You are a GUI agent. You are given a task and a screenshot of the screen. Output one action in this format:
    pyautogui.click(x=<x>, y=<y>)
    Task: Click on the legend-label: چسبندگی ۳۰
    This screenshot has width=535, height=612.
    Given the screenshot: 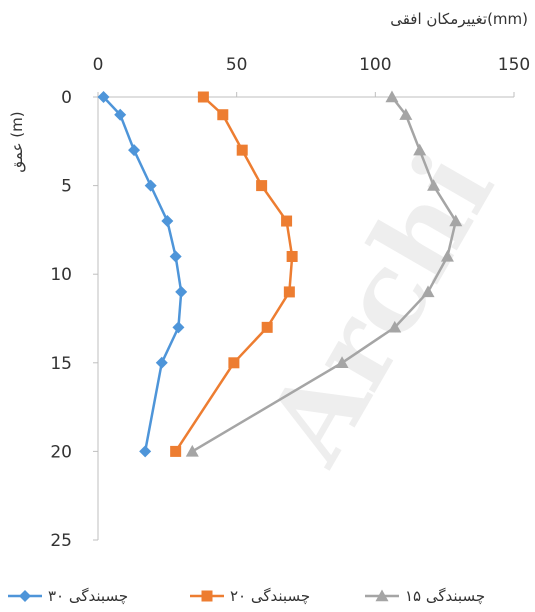 What is the action you would take?
    pyautogui.click(x=88, y=596)
    